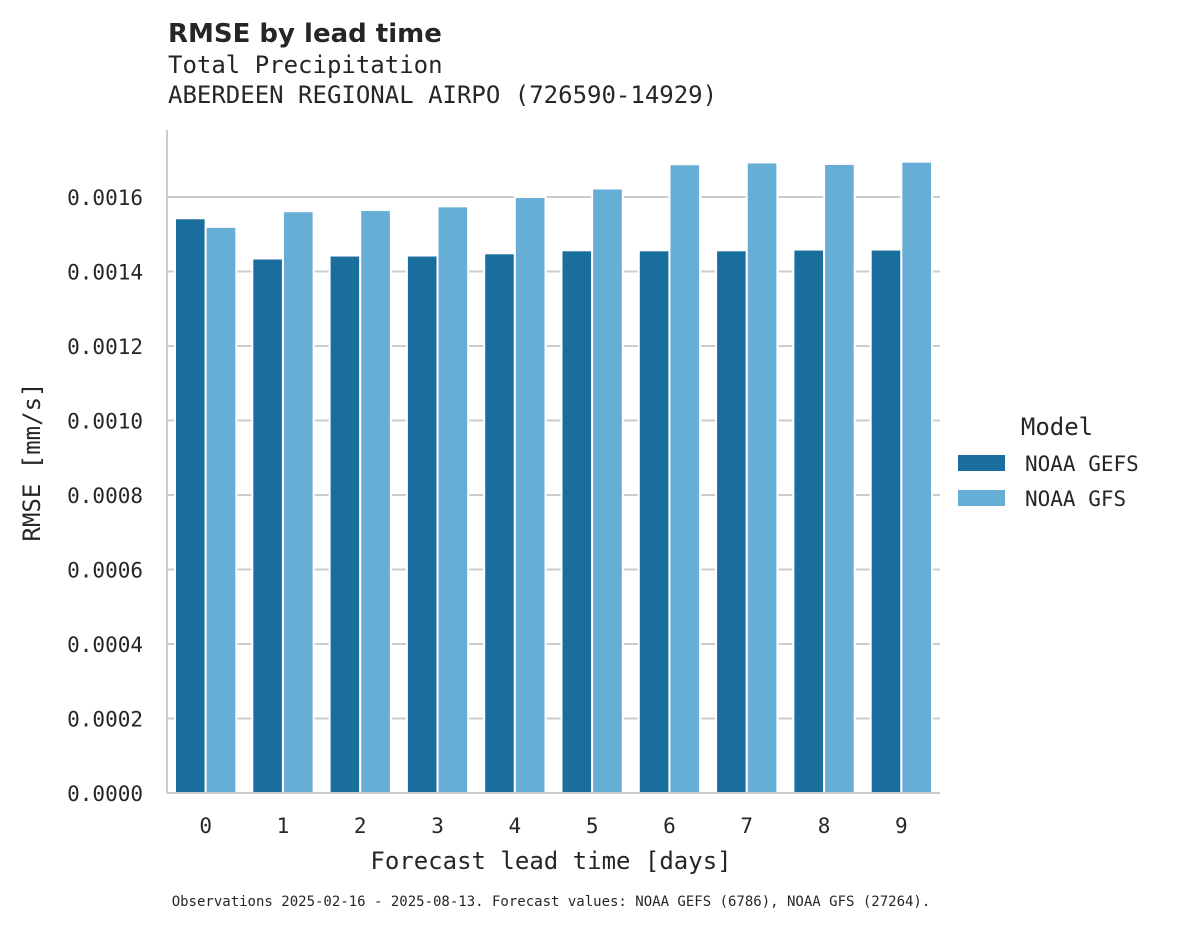 This screenshot has width=1178, height=928. I want to click on y-tick-label: 0.0000, so click(105, 794).